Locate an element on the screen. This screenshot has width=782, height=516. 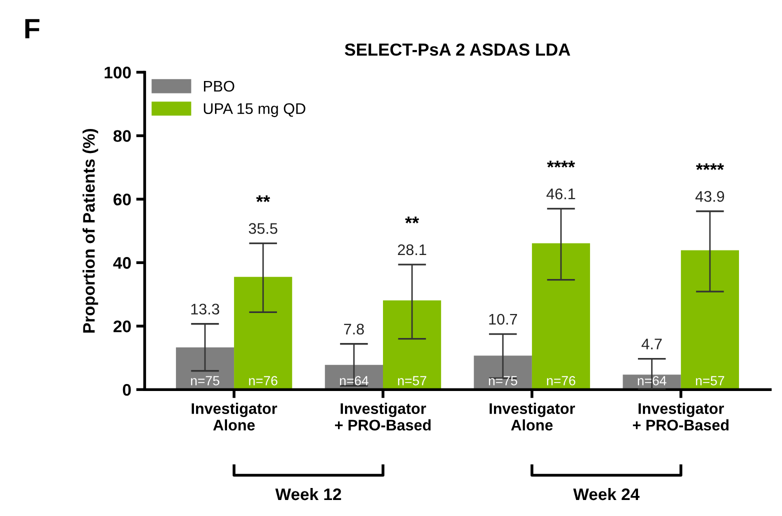
data-label: 35.5 is located at coordinates (263, 228).